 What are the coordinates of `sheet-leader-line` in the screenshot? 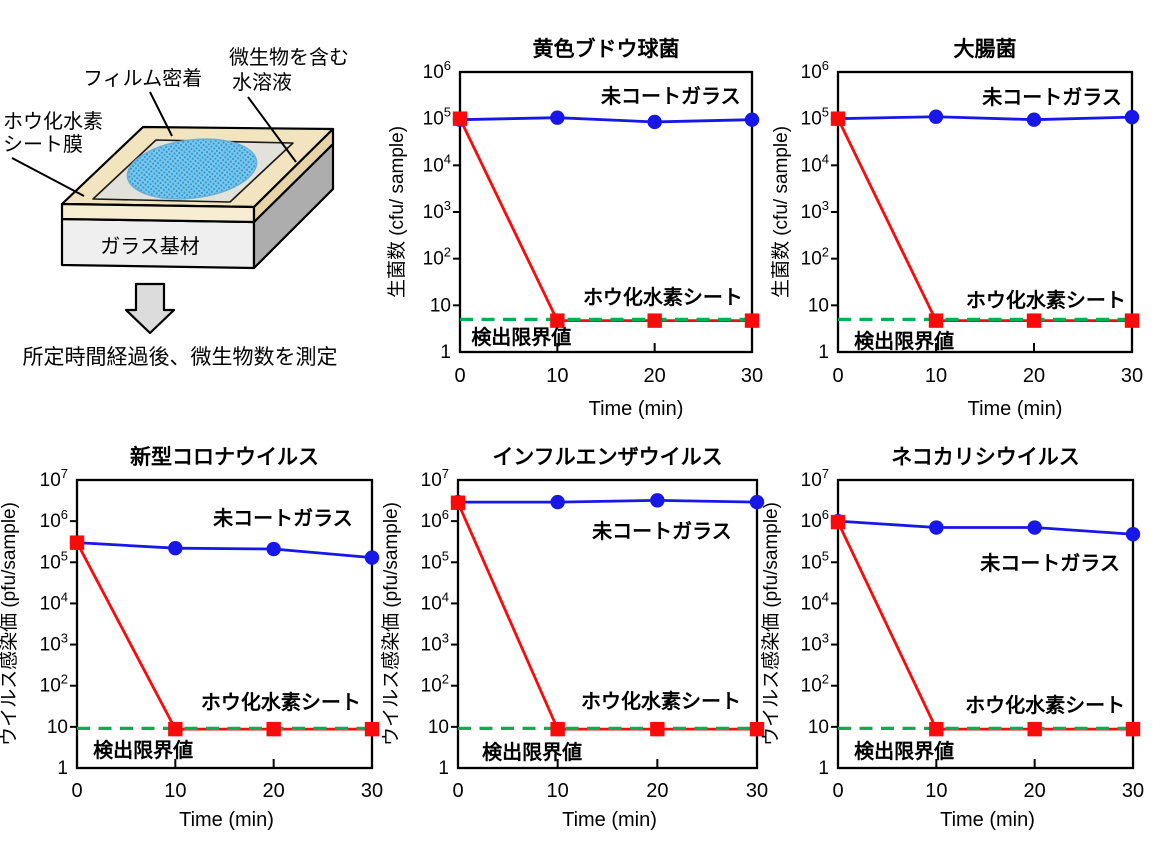 It's located at (48, 177).